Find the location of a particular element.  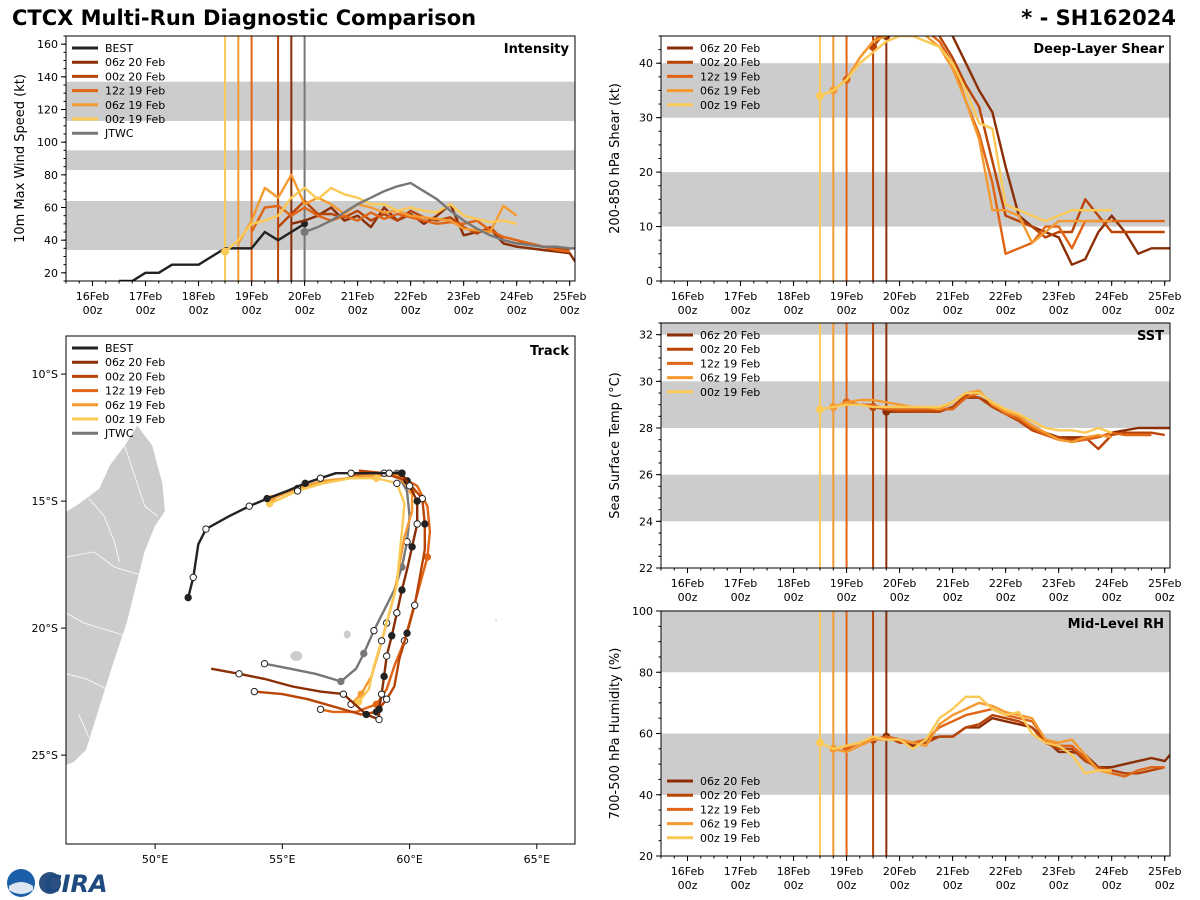

rh-xtick-label-0: 16Feb 00z is located at coordinates (687, 878).